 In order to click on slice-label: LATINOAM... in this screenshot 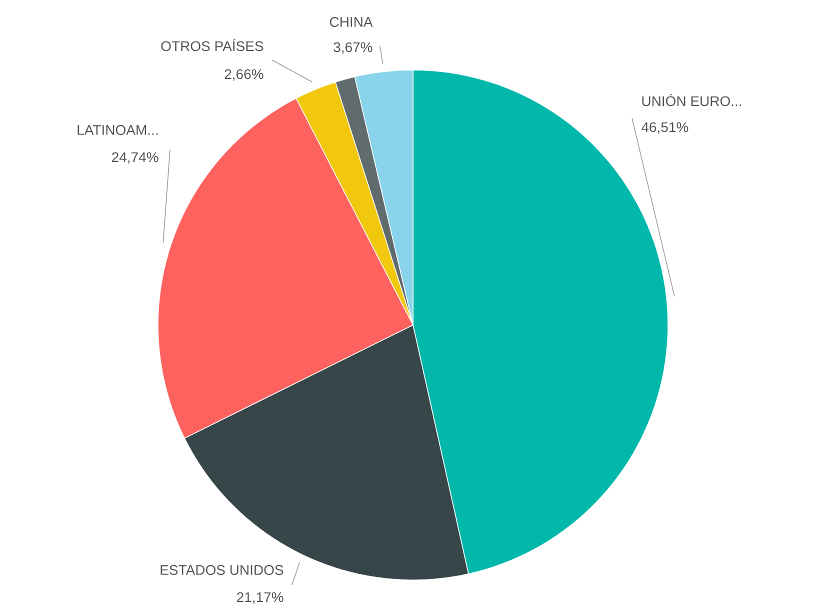, I will do `click(118, 130)`.